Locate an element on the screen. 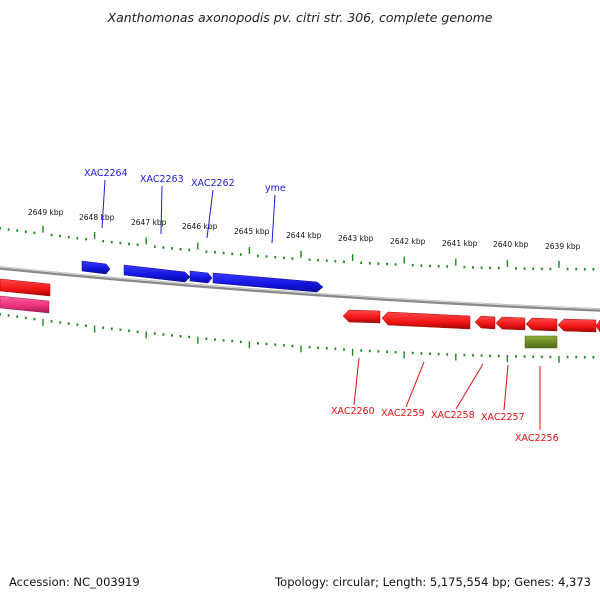 This screenshot has width=600, height=600. kbp-label: 2641 kbp is located at coordinates (460, 243).